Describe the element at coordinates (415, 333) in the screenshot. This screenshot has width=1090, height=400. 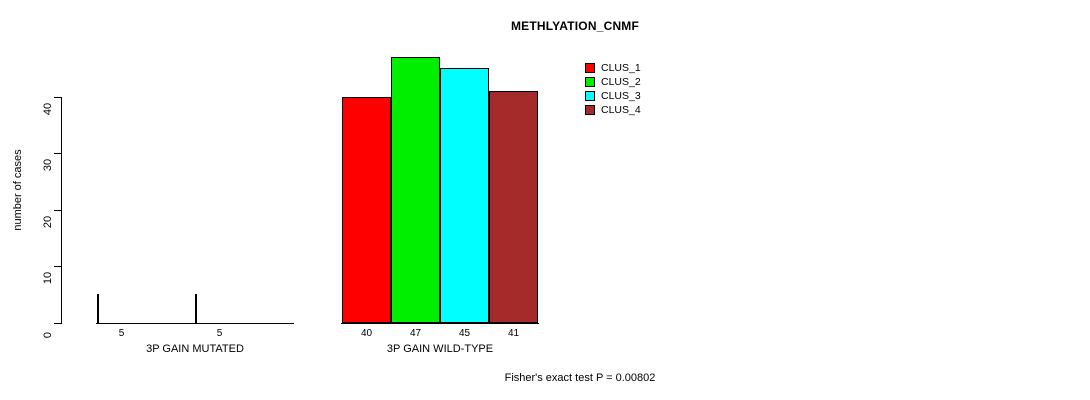
I see `bar-value-wild-type-clus-2: 47` at that location.